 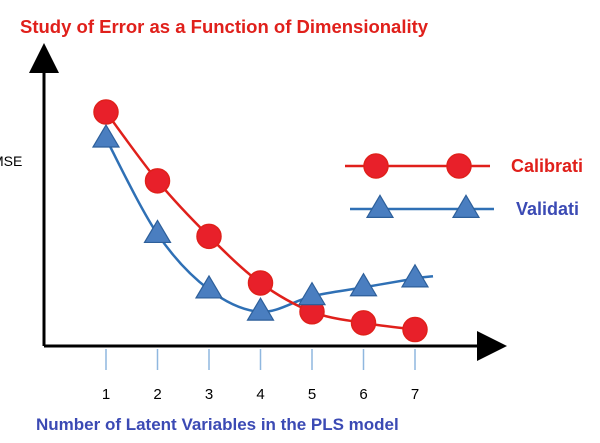 I want to click on legend-calibration-label: Calibrati, so click(x=547, y=166).